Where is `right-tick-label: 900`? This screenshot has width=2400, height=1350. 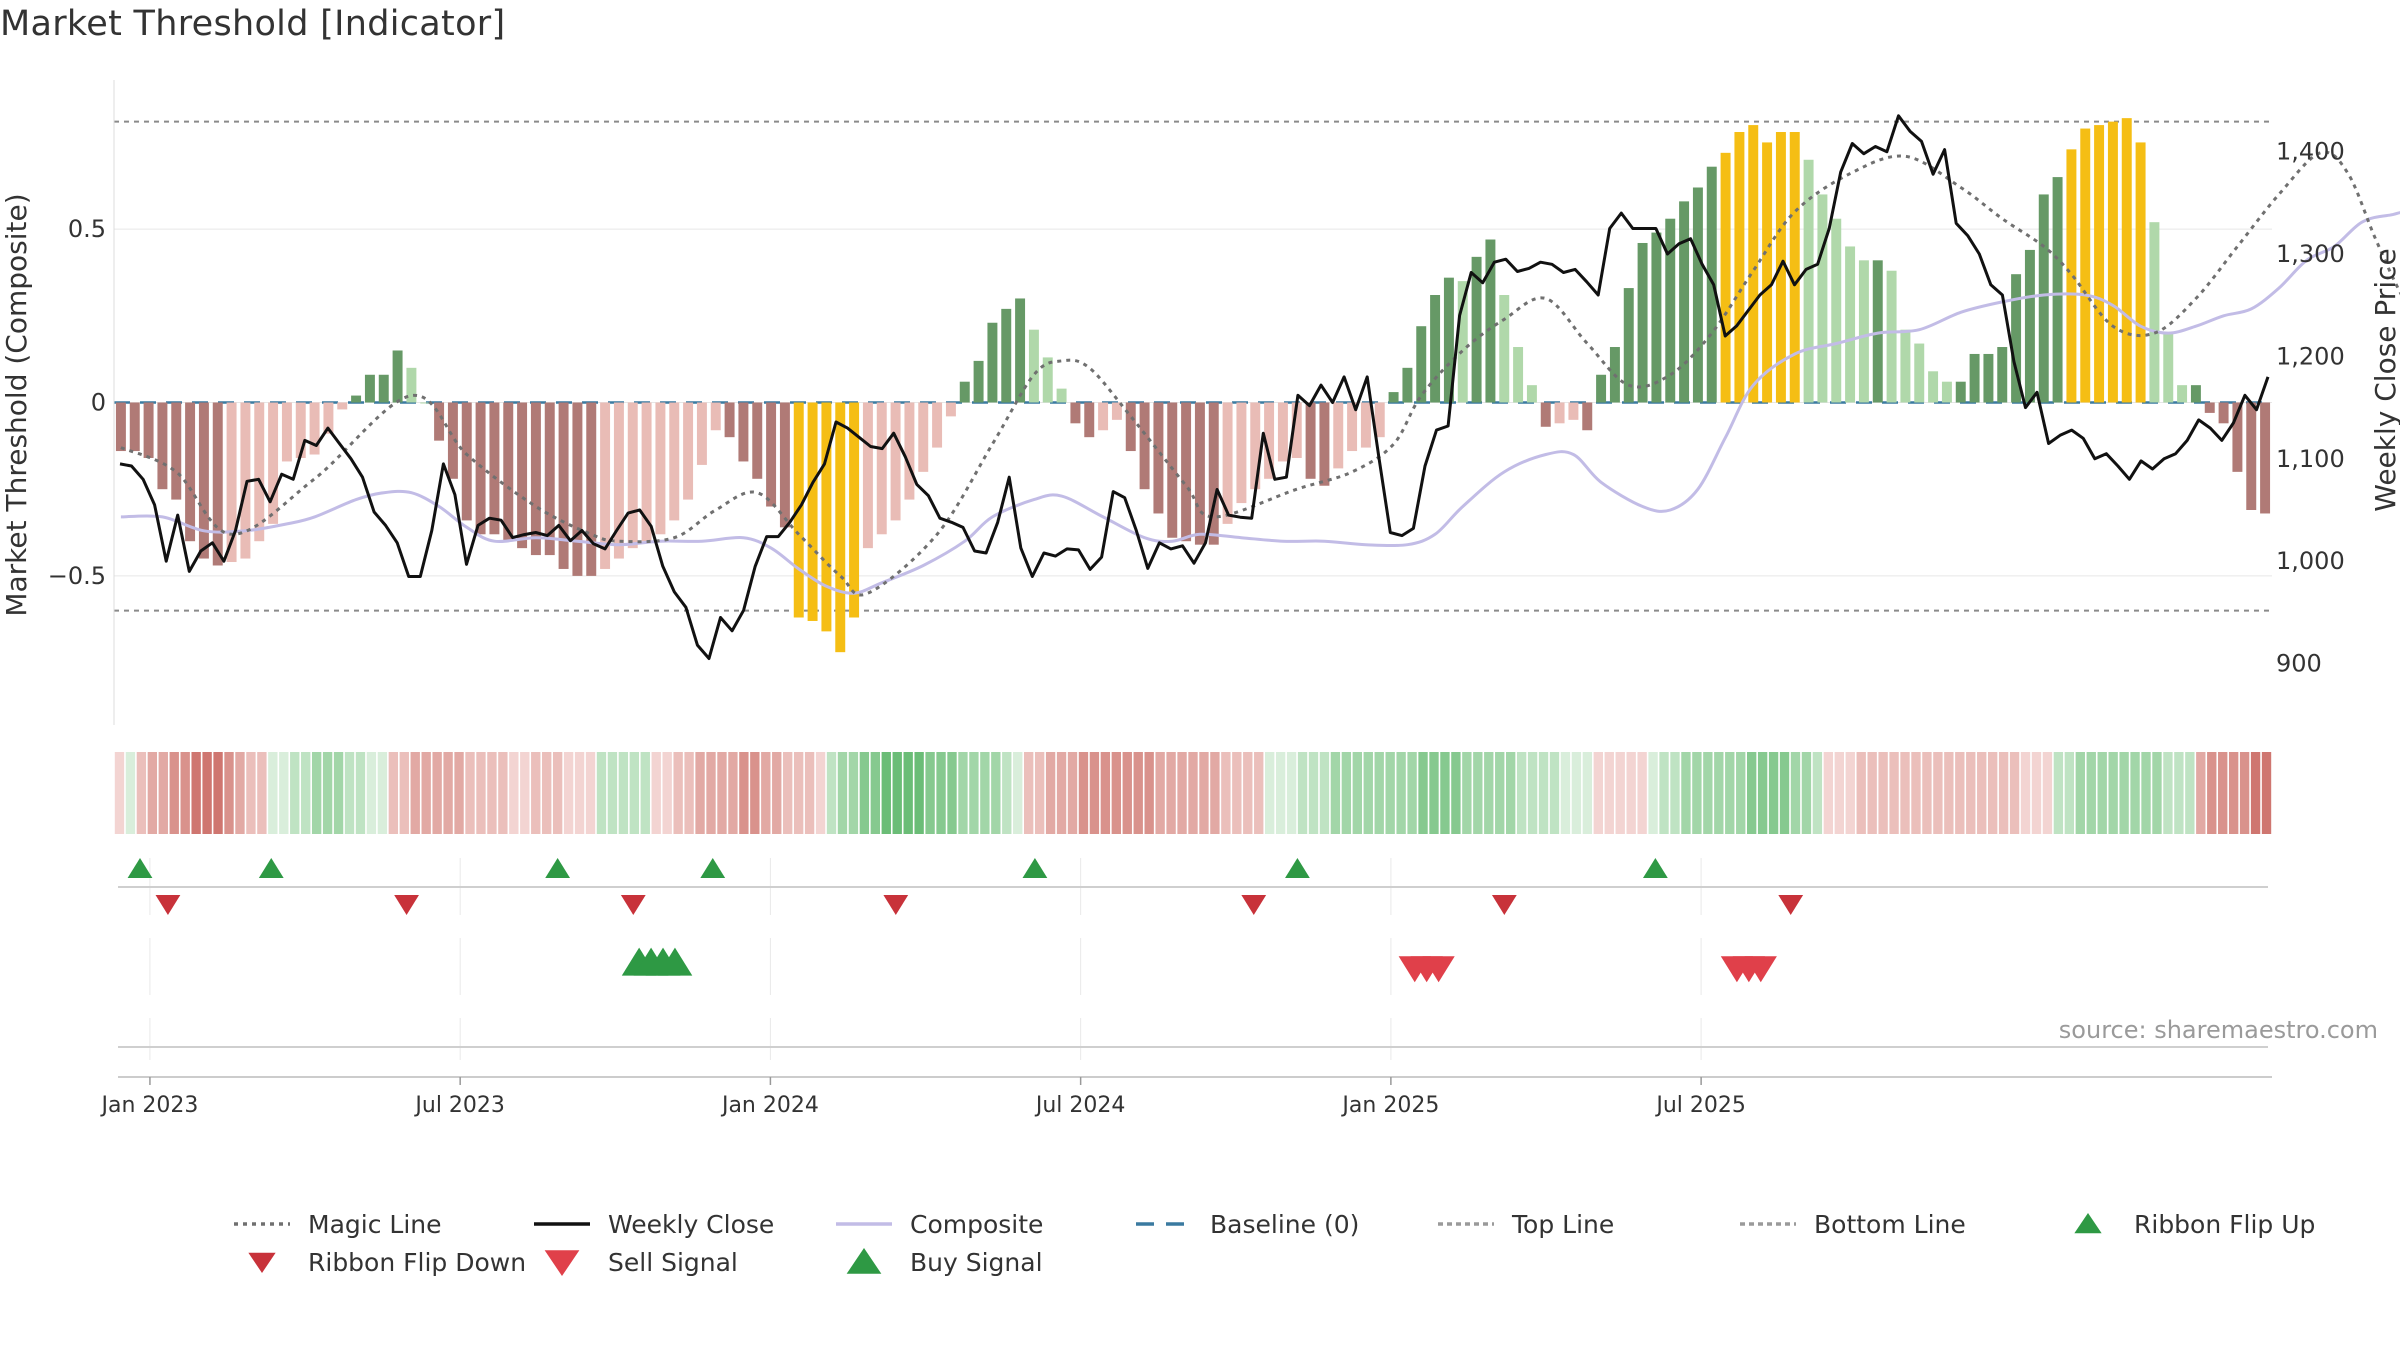
right-tick-label: 900 is located at coordinates (2299, 664).